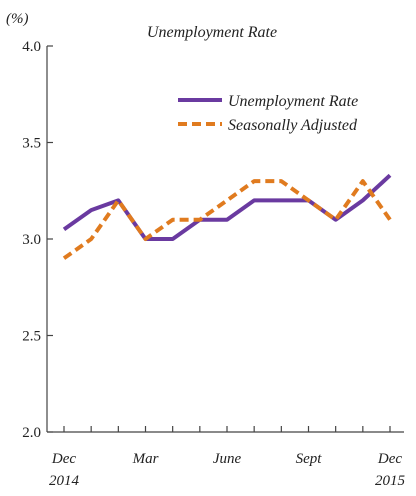 This screenshot has width=416, height=496. Describe the element at coordinates (227, 207) in the screenshot. I see `series-line-unemployment-rate` at that location.